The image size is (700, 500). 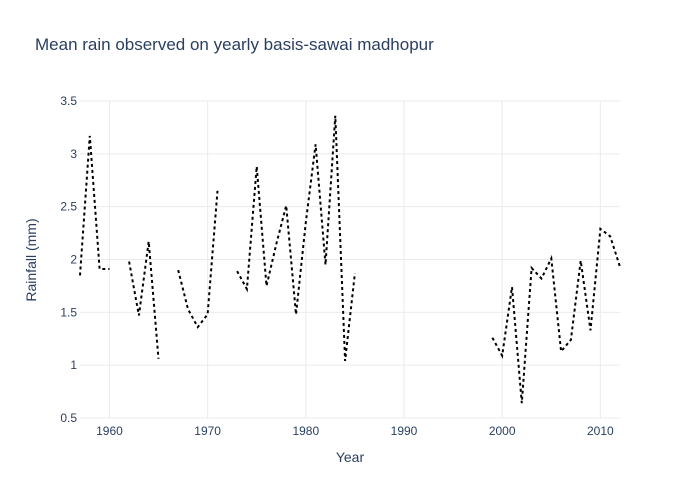 I want to click on x-tick-label: 2010, so click(x=600, y=431).